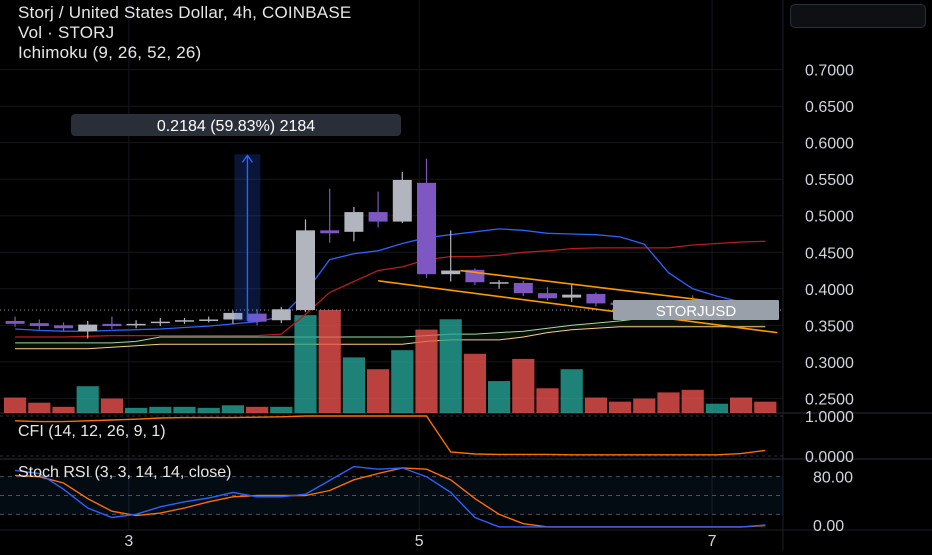  What do you see at coordinates (829, 180) in the screenshot?
I see `price-tick-label: 0.5500` at bounding box center [829, 180].